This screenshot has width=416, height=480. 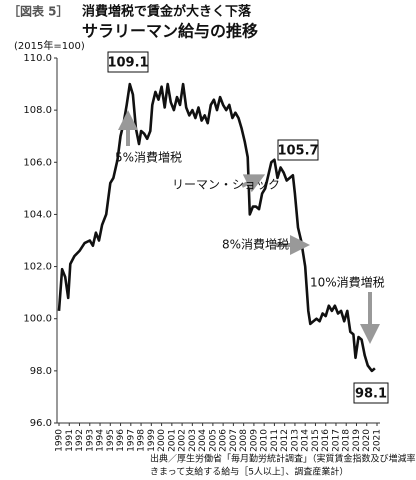 What do you see at coordinates (347, 440) in the screenshot?
I see `x-tick-label: 2018` at bounding box center [347, 440].